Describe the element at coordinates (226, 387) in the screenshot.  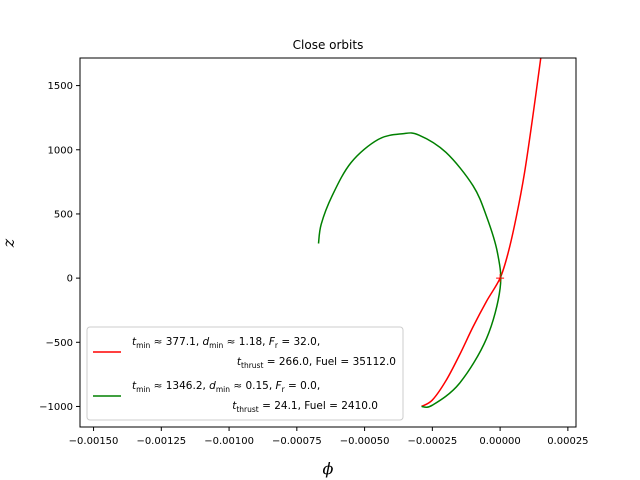
I see `legend-entry-2-line1: tmin ≈ 1346.2, dmin ≈ 0.15, Fr = 0.0,` at that location.